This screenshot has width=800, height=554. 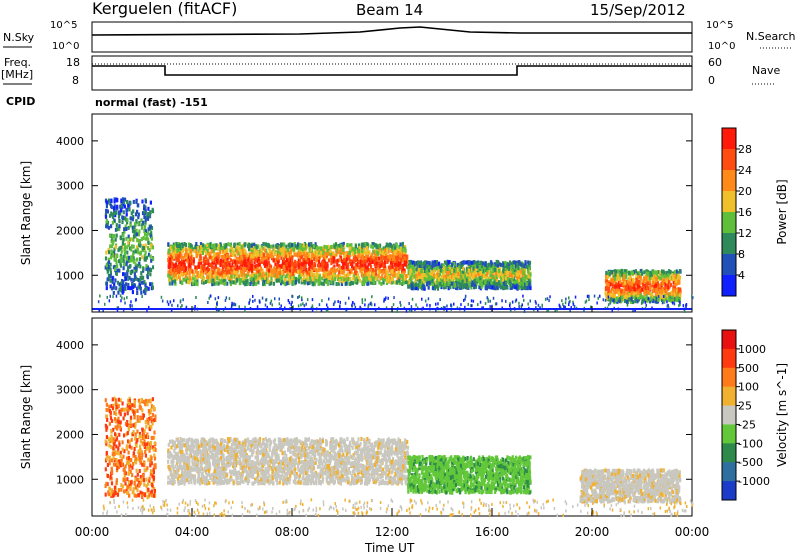 What do you see at coordinates (391, 31) in the screenshot?
I see `nsky-trace` at bounding box center [391, 31].